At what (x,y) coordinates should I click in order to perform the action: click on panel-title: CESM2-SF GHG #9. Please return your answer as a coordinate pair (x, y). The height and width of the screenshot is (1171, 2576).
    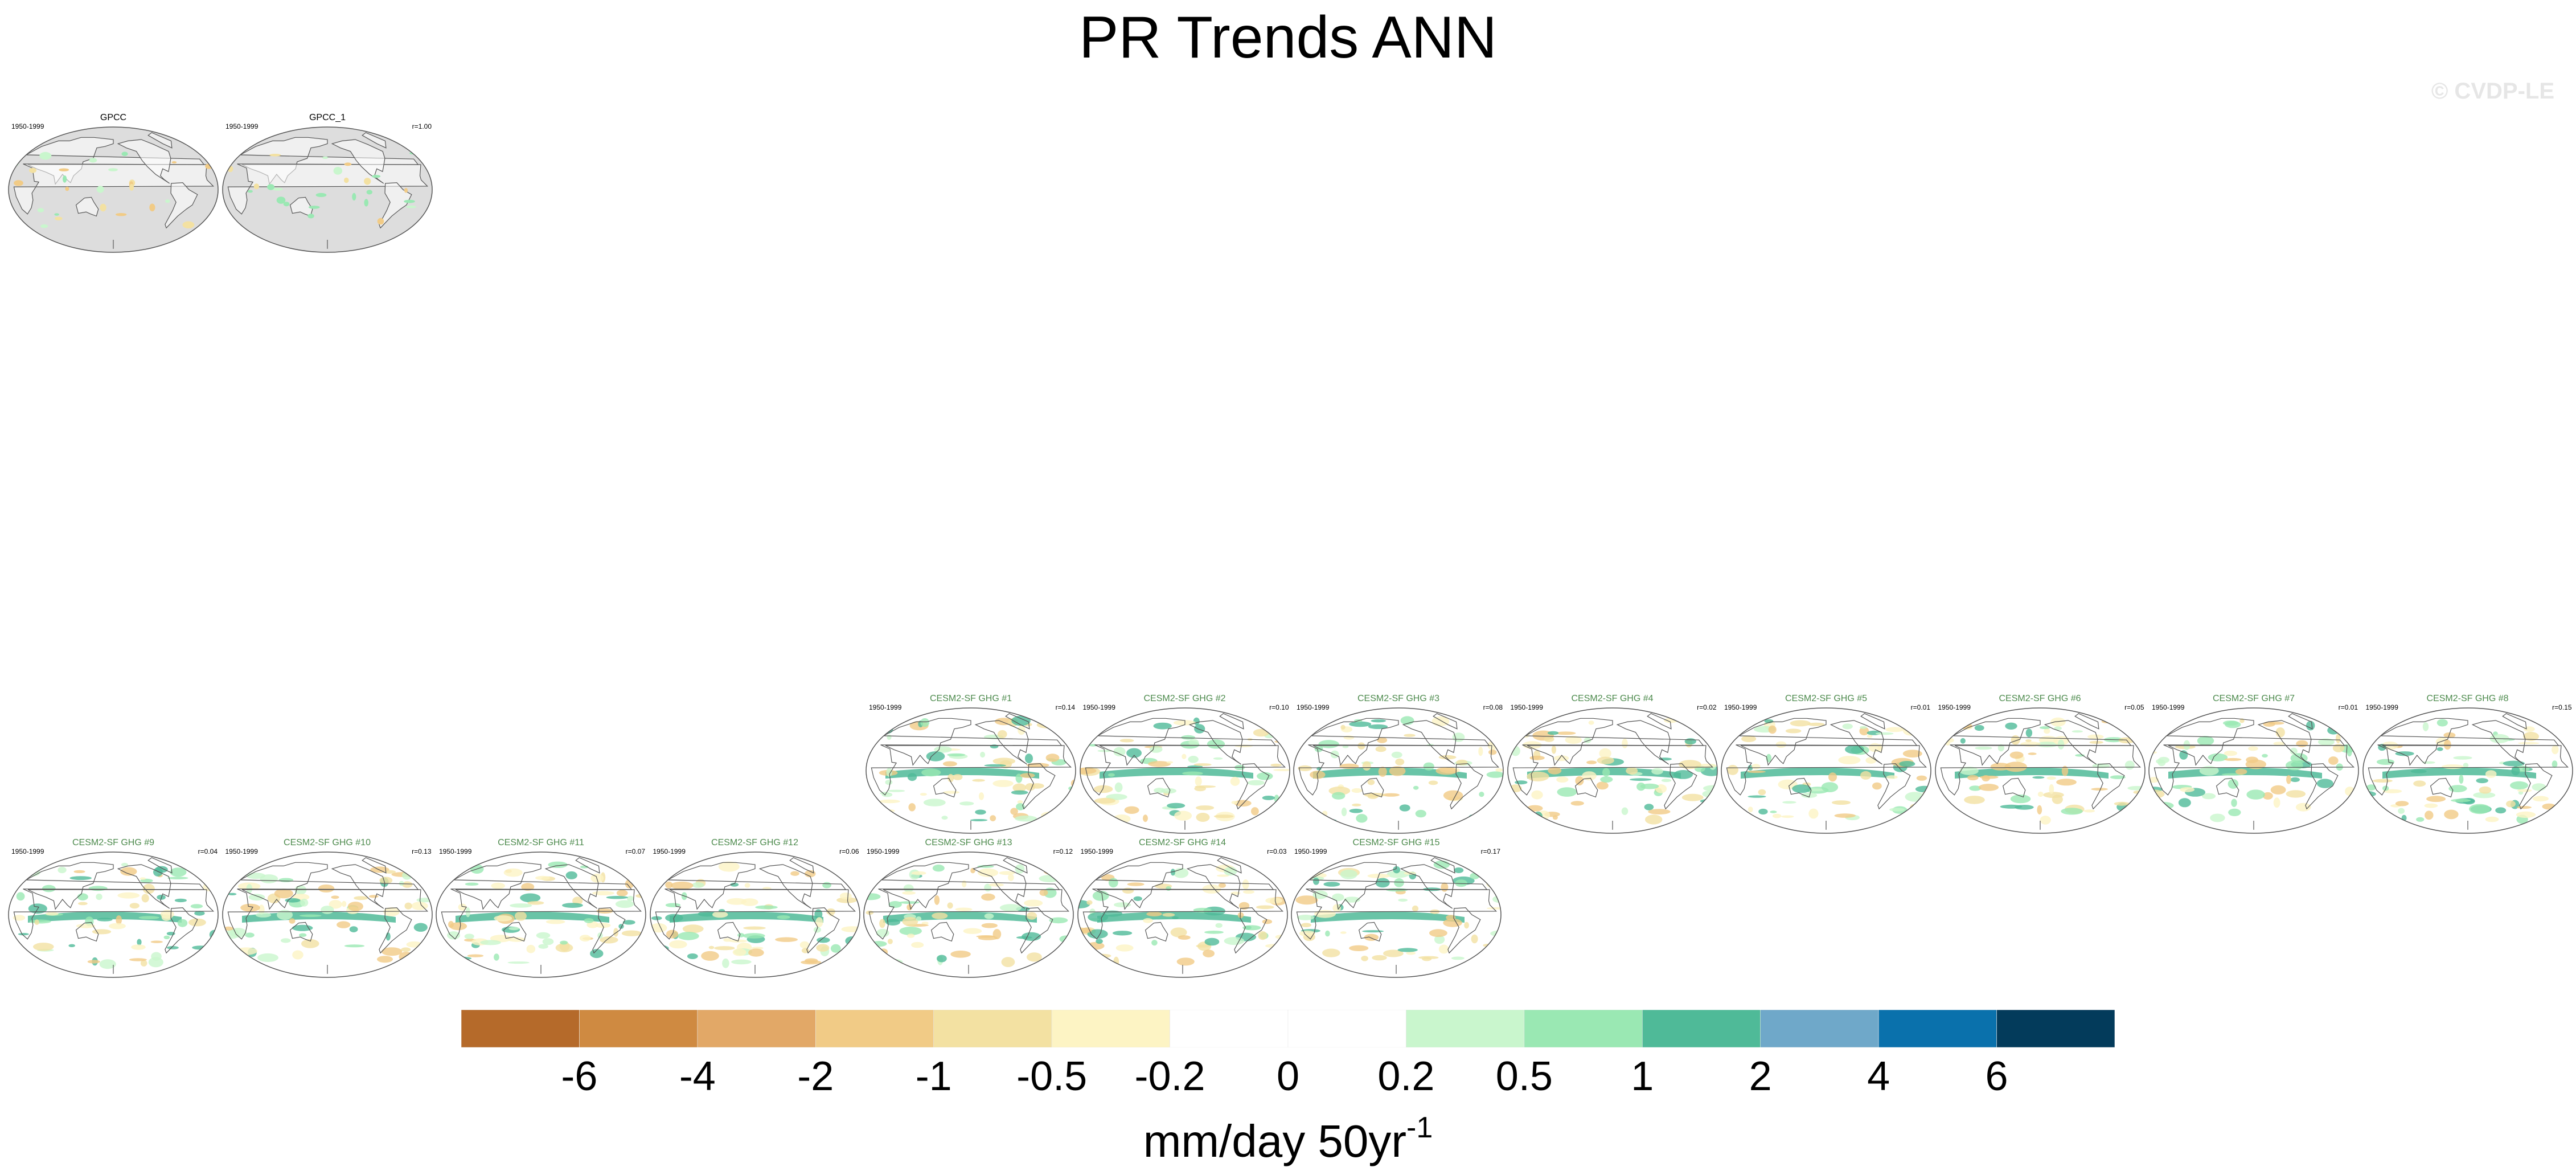
    Looking at the image, I should click on (113, 842).